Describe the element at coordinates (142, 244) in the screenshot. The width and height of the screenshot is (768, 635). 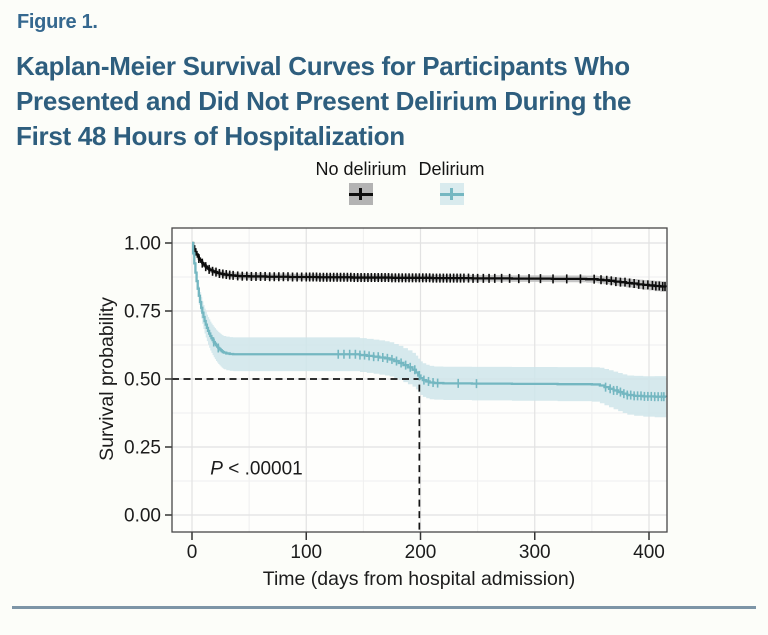
I see `y-tick-label: 1.00` at that location.